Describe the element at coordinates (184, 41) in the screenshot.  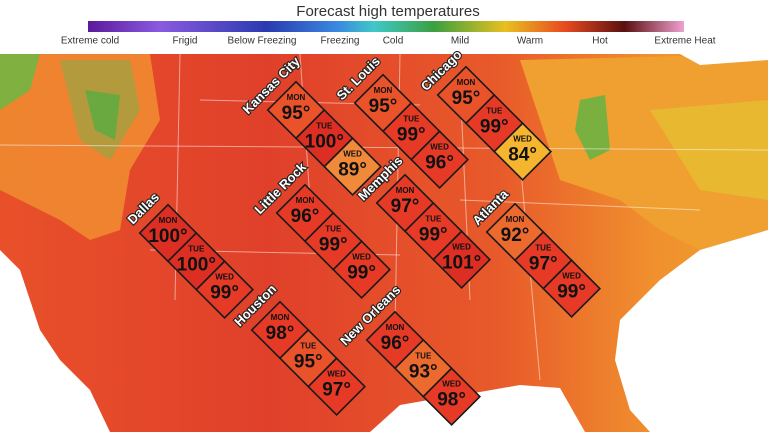
I see `legend-label: Frigid` at that location.